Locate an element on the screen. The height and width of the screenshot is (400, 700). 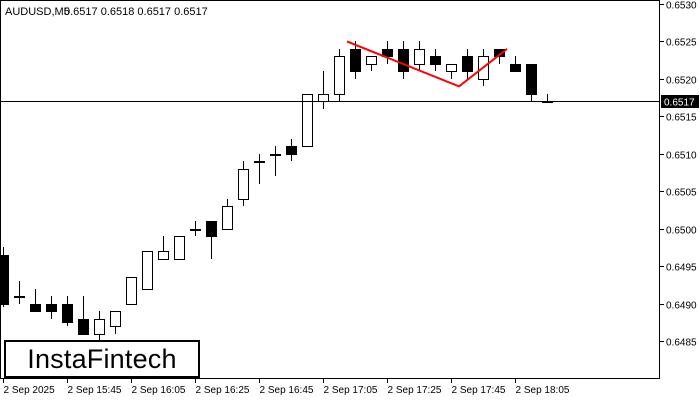
double-top-pattern is located at coordinates (427, 64).